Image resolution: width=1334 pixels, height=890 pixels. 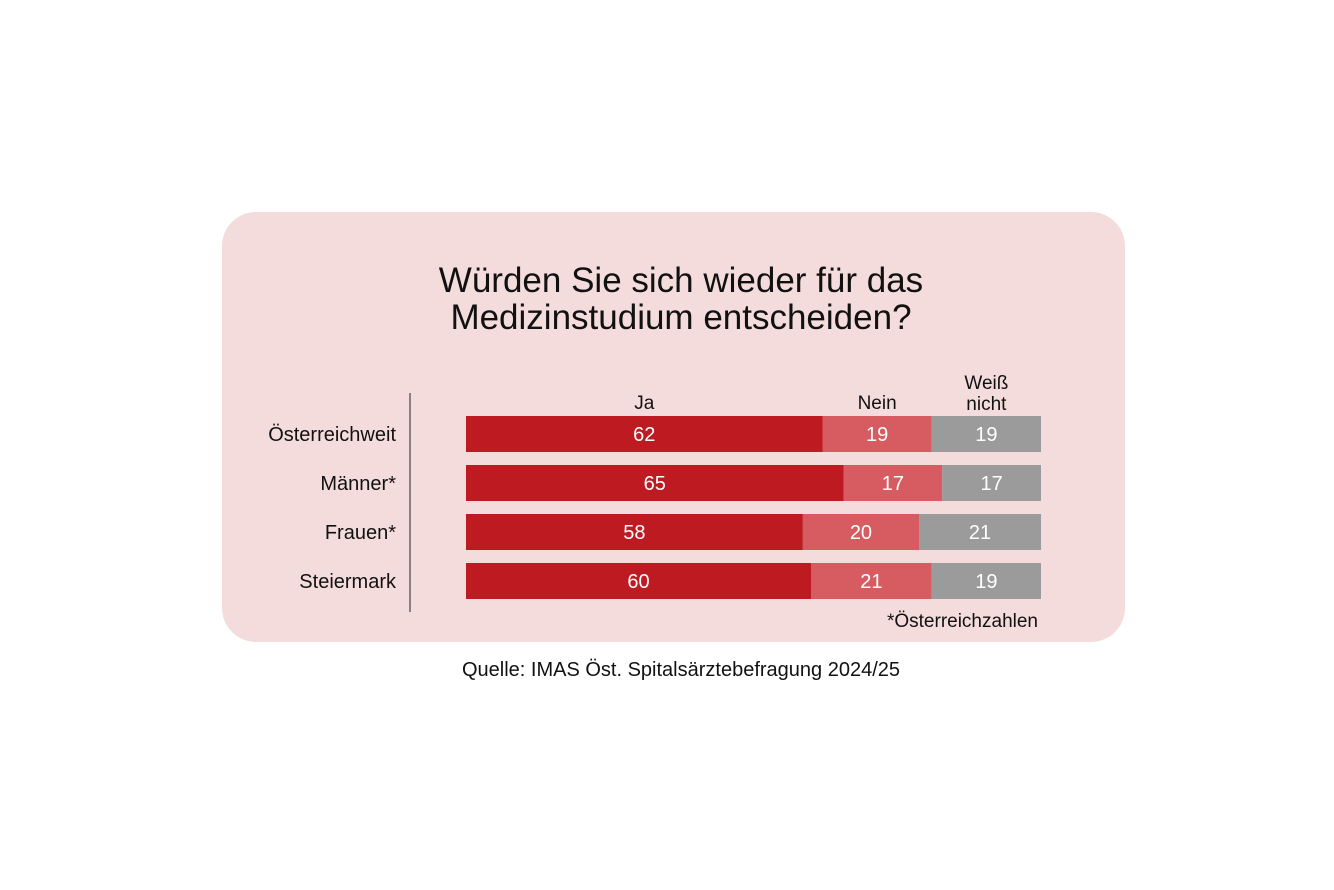 What do you see at coordinates (348, 582) in the screenshot?
I see `category-label: Steiermark` at bounding box center [348, 582].